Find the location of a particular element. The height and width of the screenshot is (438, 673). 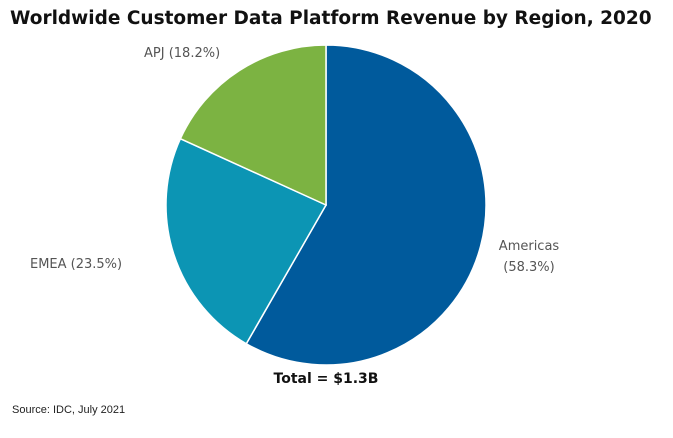

slice-label-americas: Americas is located at coordinates (529, 246).